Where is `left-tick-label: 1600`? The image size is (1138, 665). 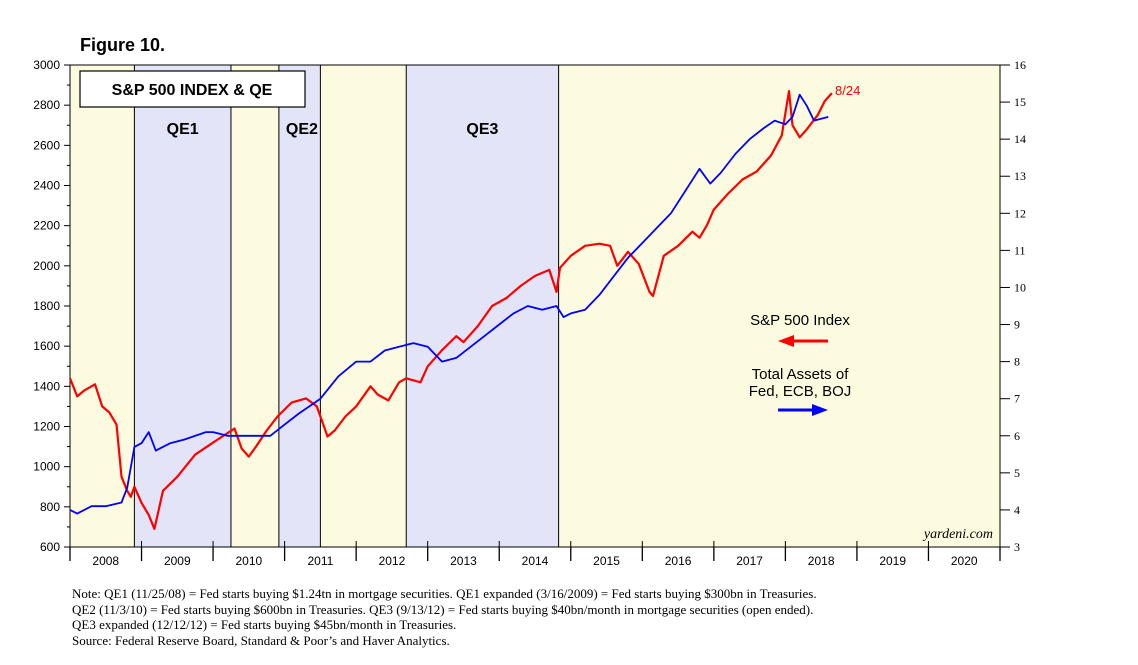 left-tick-label: 1600 is located at coordinates (46, 346).